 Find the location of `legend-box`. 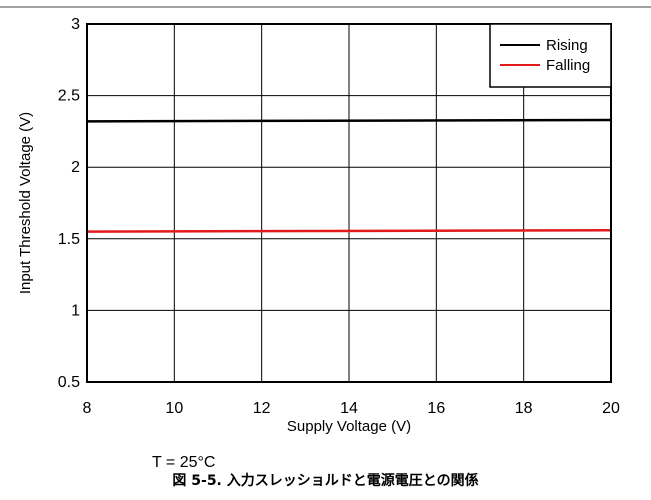

legend-box is located at coordinates (550, 55).